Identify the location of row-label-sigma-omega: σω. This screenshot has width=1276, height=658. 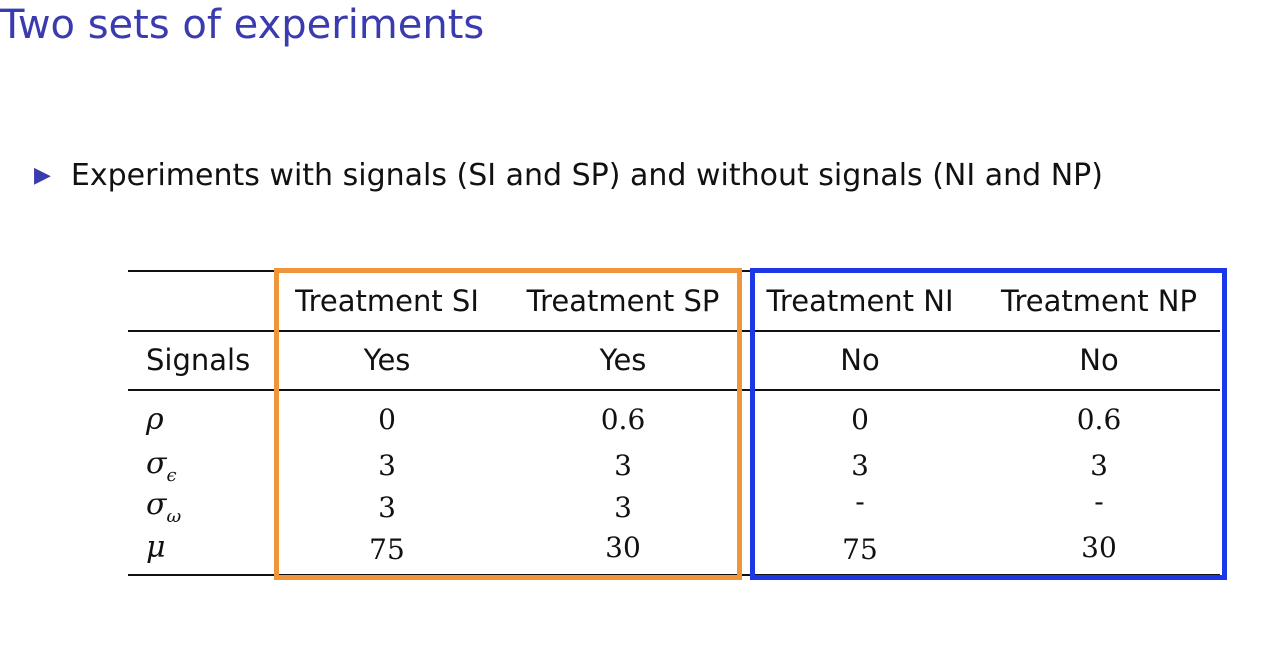
(164, 507).